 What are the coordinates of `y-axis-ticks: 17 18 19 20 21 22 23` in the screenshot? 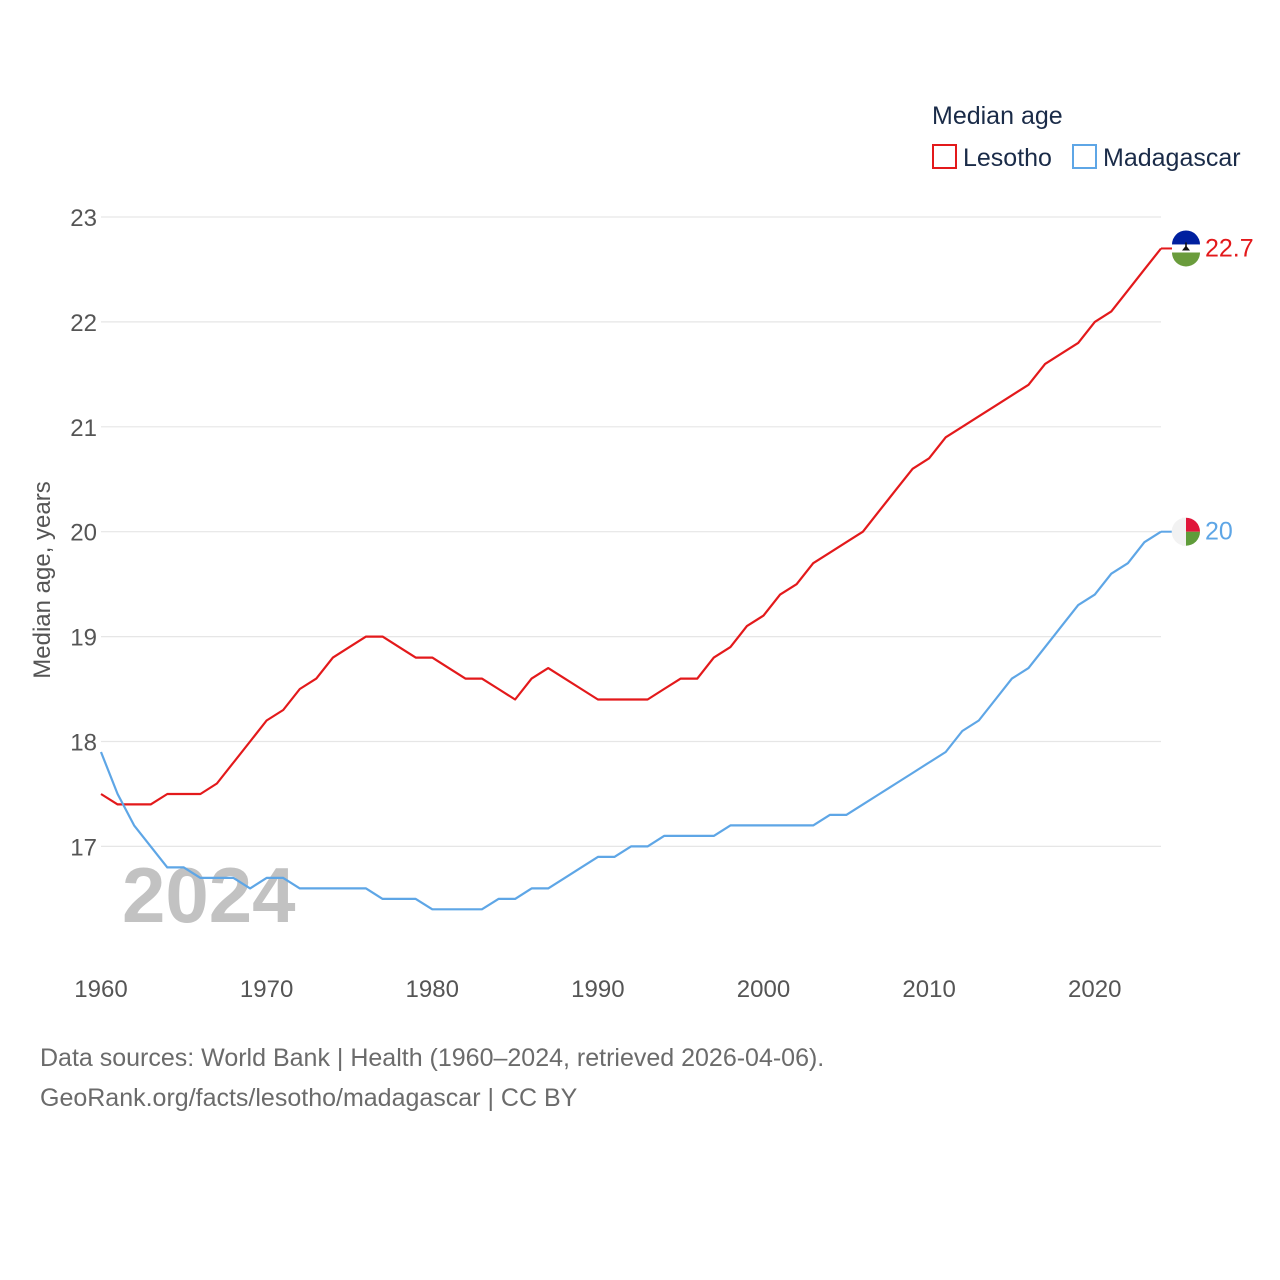 It's located at (83, 533).